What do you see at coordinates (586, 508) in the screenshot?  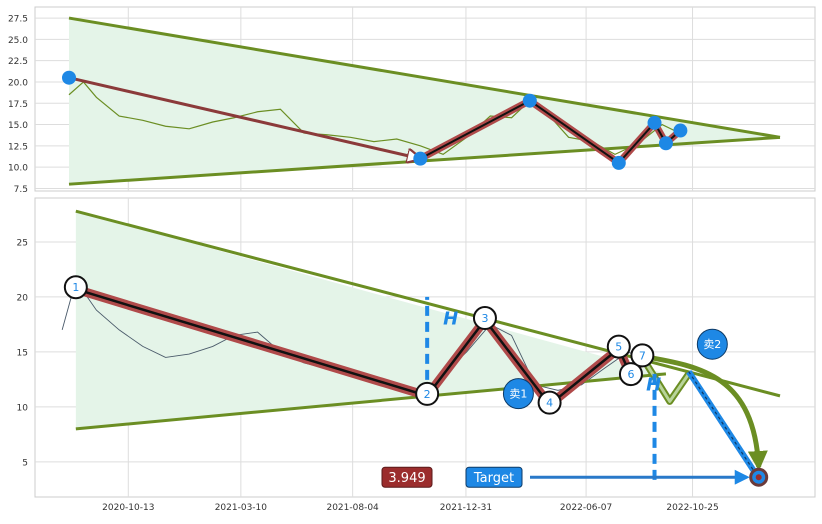 I see `bottom-x-tick-label: 2022-06-07` at bounding box center [586, 508].